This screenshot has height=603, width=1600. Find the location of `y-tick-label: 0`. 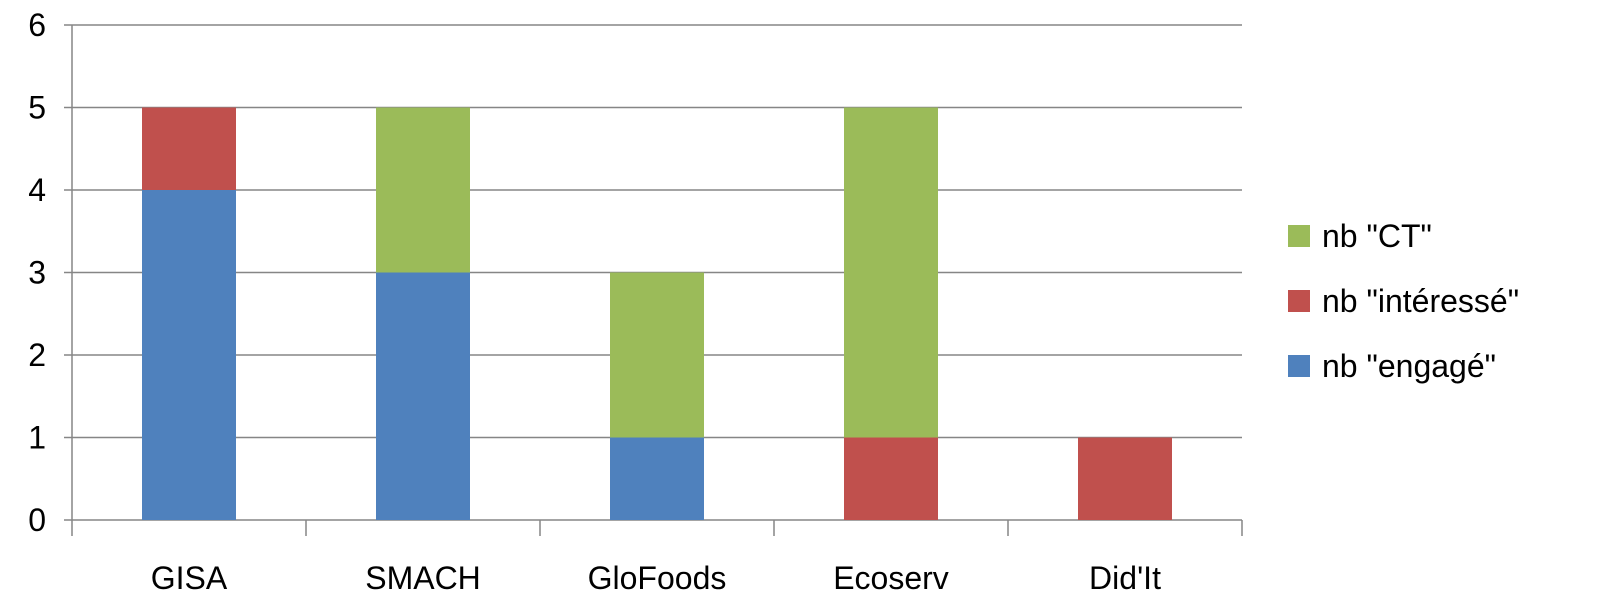

y-tick-label: 0 is located at coordinates (37, 520).